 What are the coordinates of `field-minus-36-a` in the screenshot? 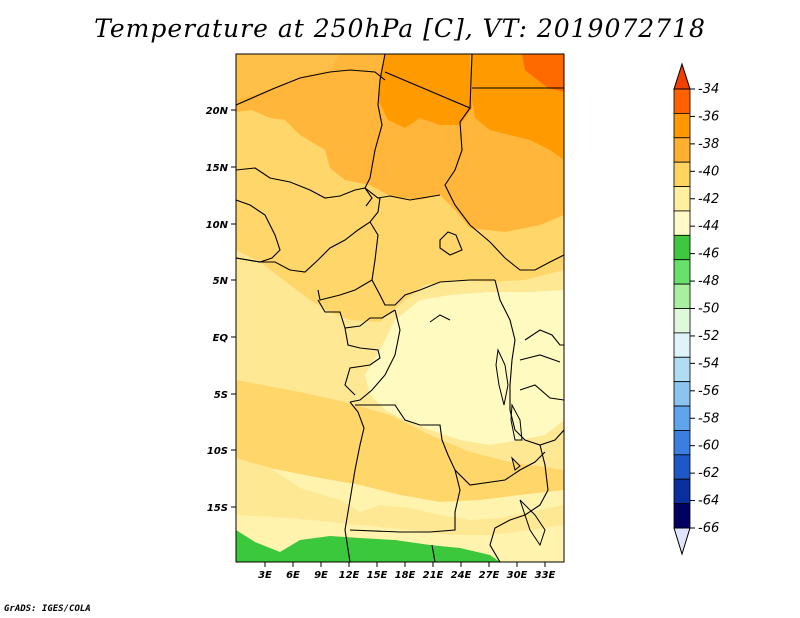 It's located at (425, 91).